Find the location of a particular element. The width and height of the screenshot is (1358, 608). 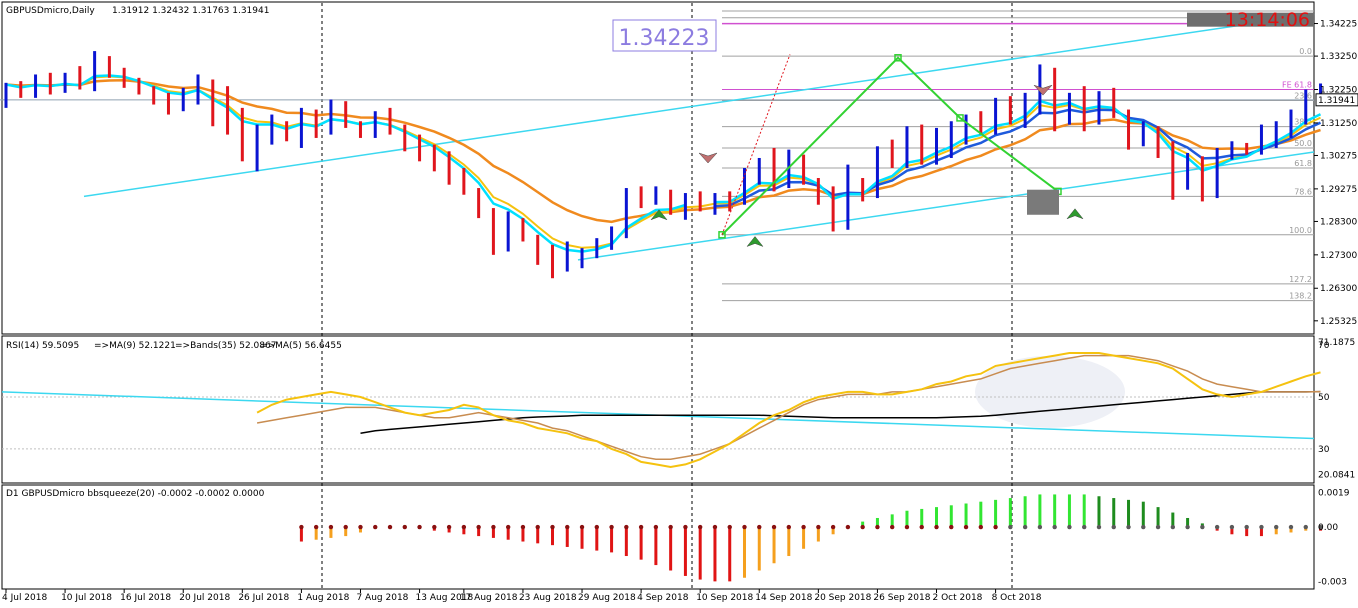

range-box is located at coordinates (1043, 202).